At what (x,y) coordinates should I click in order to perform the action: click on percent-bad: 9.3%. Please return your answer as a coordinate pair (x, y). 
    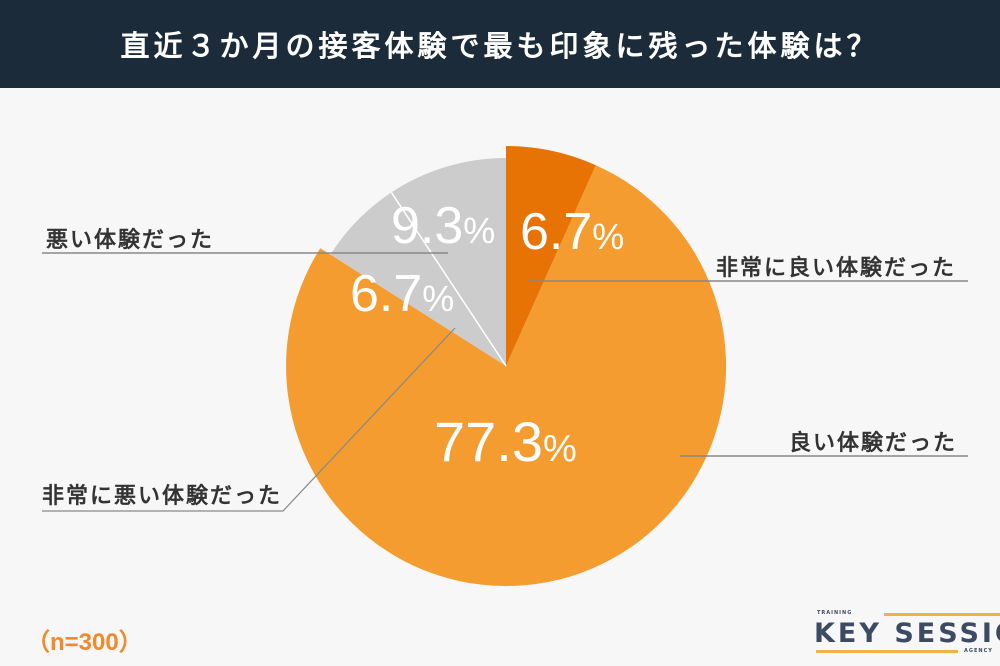
    Looking at the image, I should click on (443, 226).